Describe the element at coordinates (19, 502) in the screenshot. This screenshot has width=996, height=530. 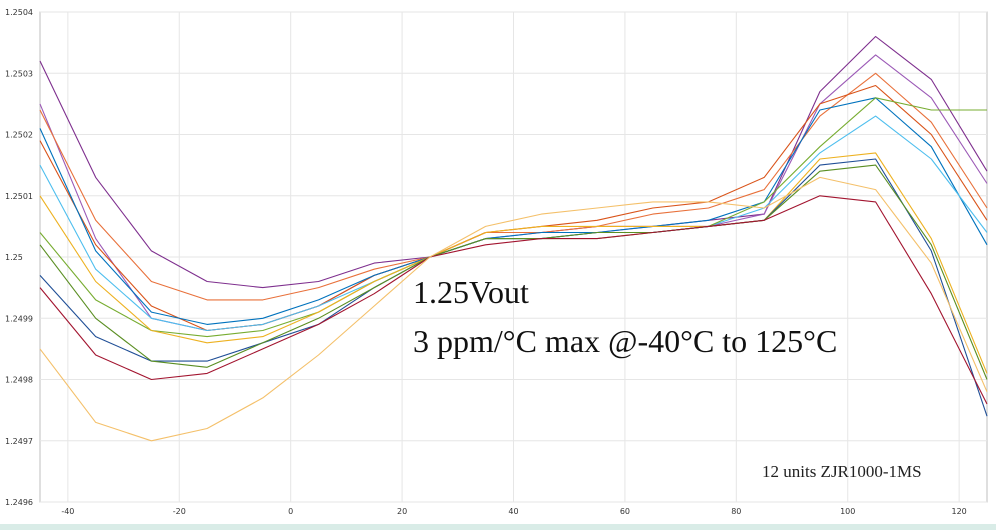
I see `y-tick-label: 1.2496` at that location.